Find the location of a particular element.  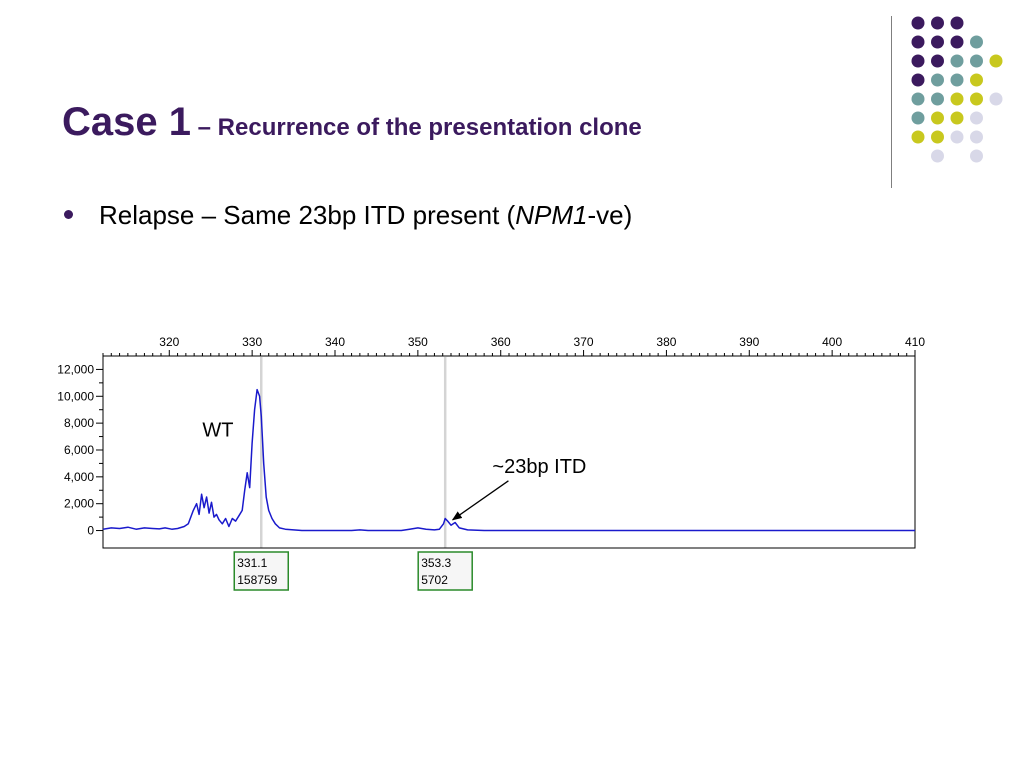

bullet-text-gene: NPM1 is located at coordinates (551, 215).